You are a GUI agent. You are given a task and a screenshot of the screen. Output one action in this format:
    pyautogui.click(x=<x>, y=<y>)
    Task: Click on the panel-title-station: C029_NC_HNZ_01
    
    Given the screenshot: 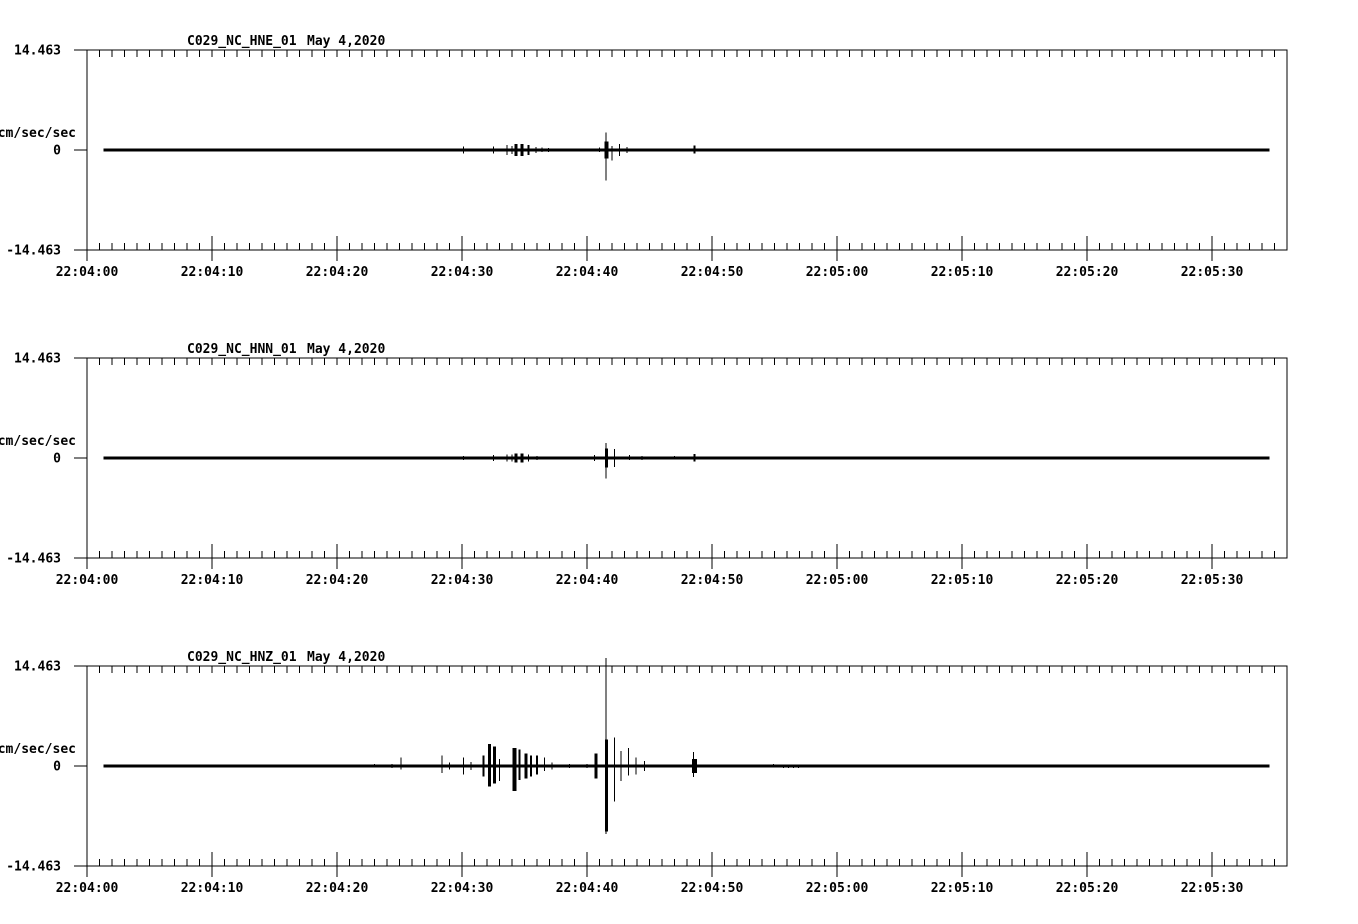 What is the action you would take?
    pyautogui.click(x=242, y=657)
    